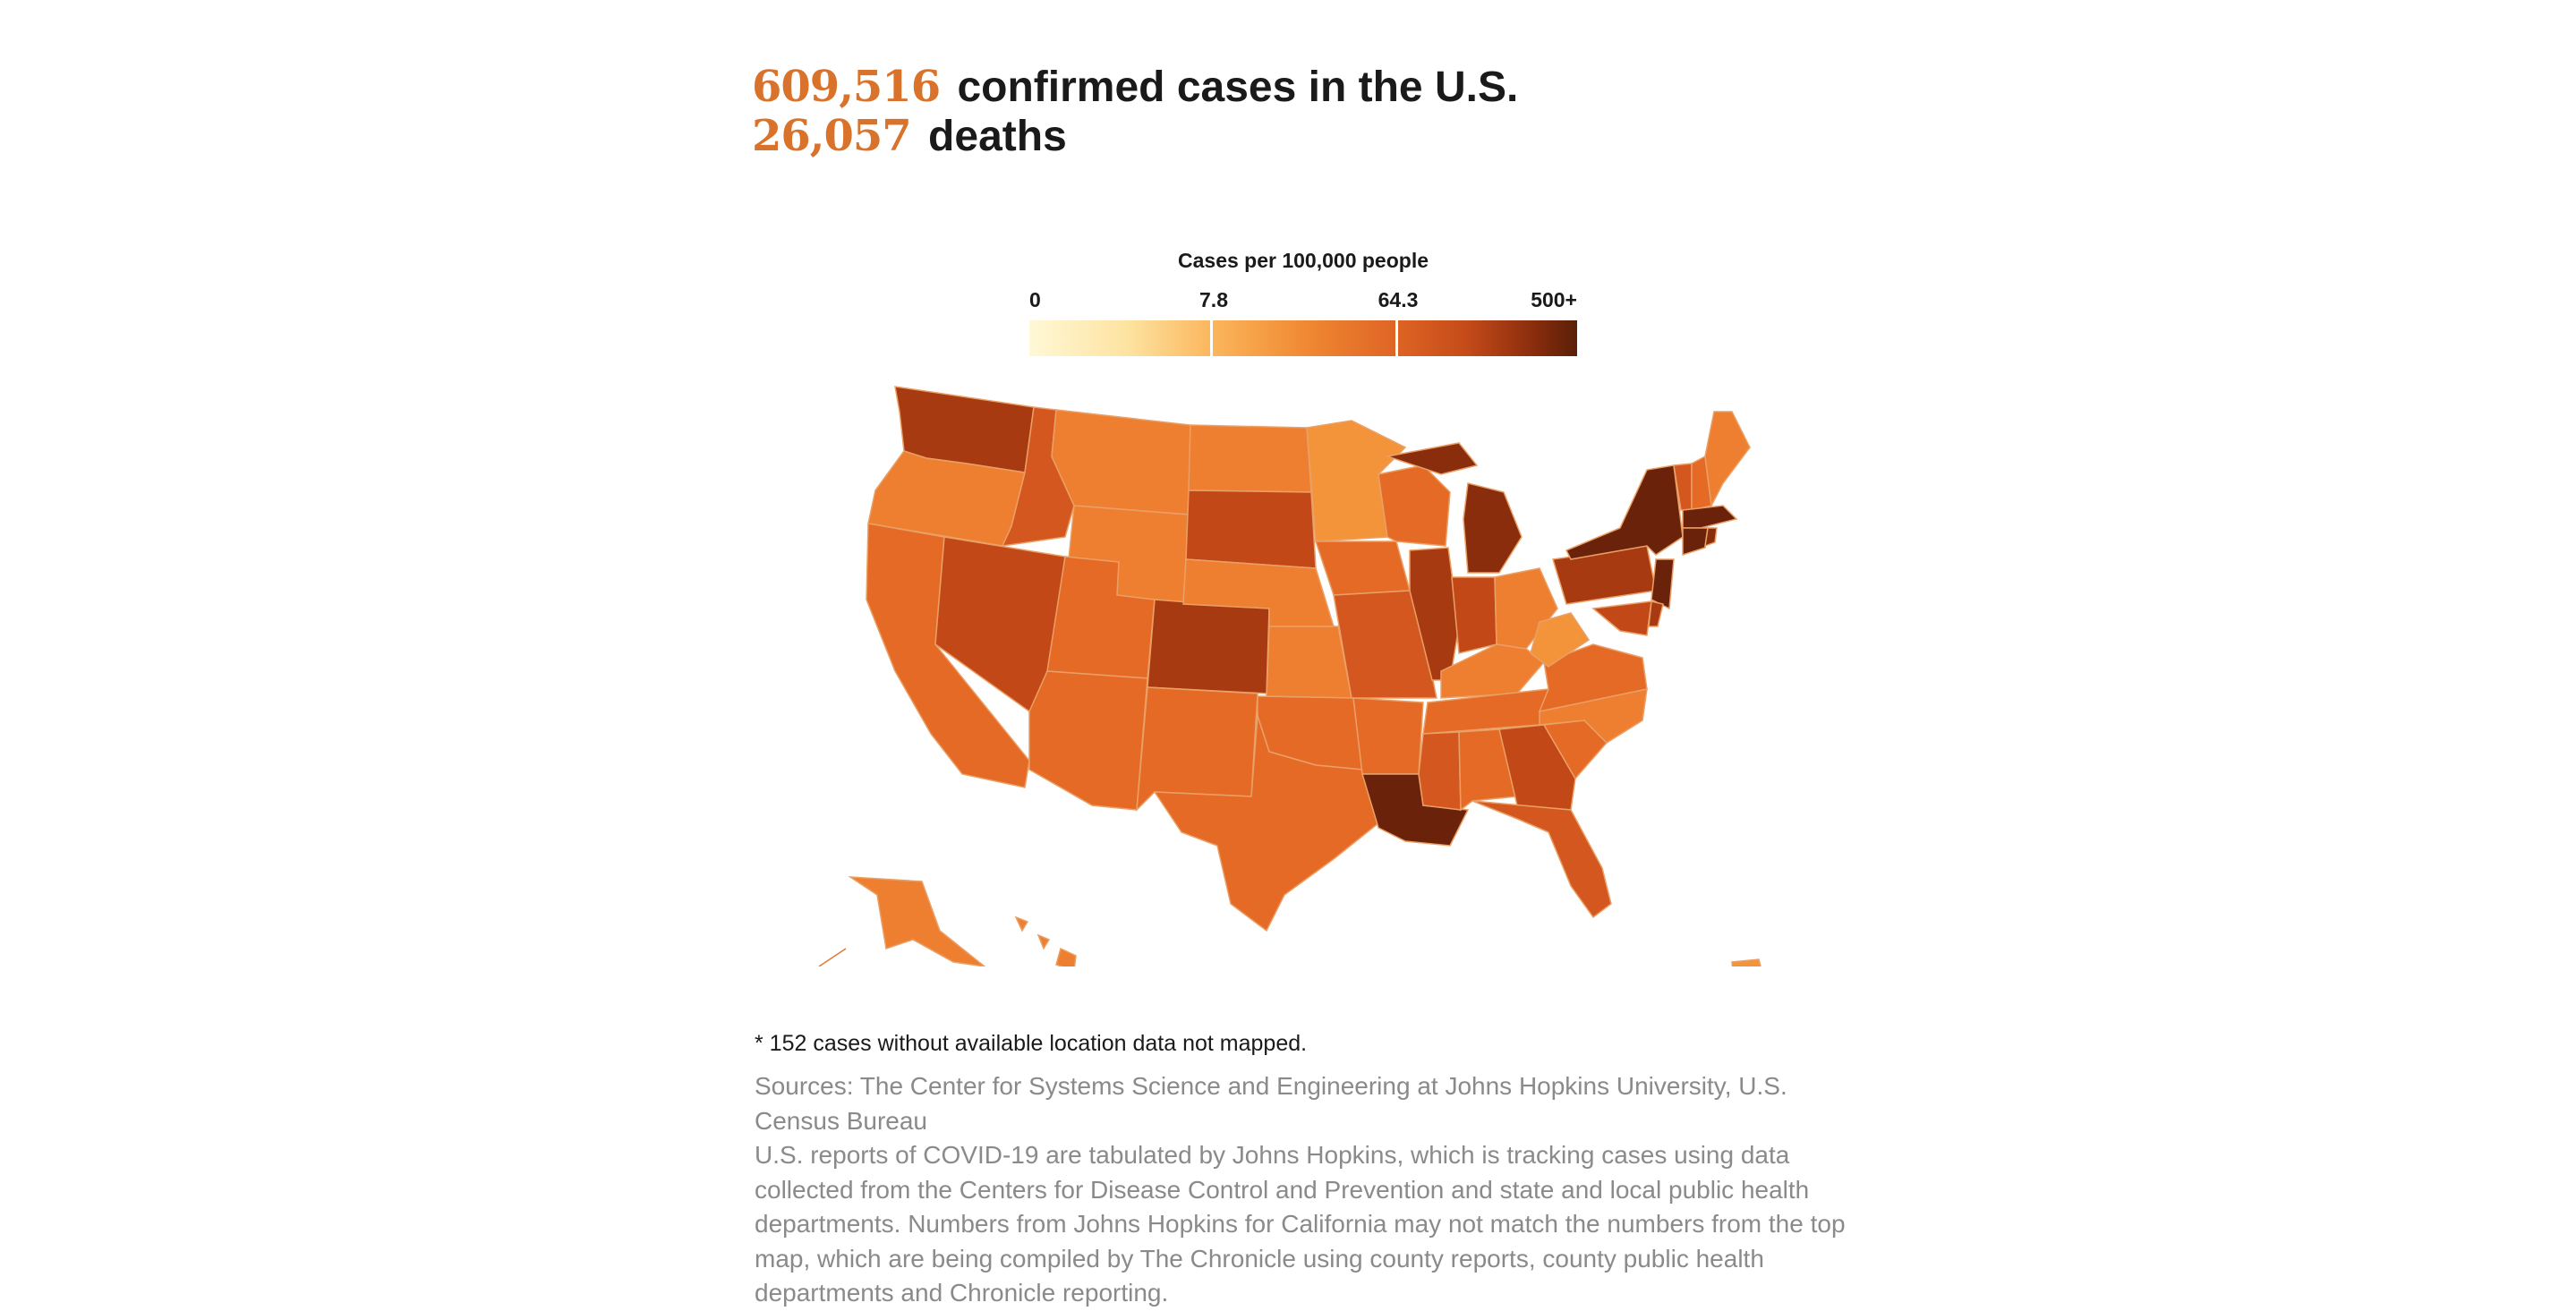 The width and height of the screenshot is (2576, 1311). Describe the element at coordinates (832, 957) in the screenshot. I see `alaska-aleutians` at that location.